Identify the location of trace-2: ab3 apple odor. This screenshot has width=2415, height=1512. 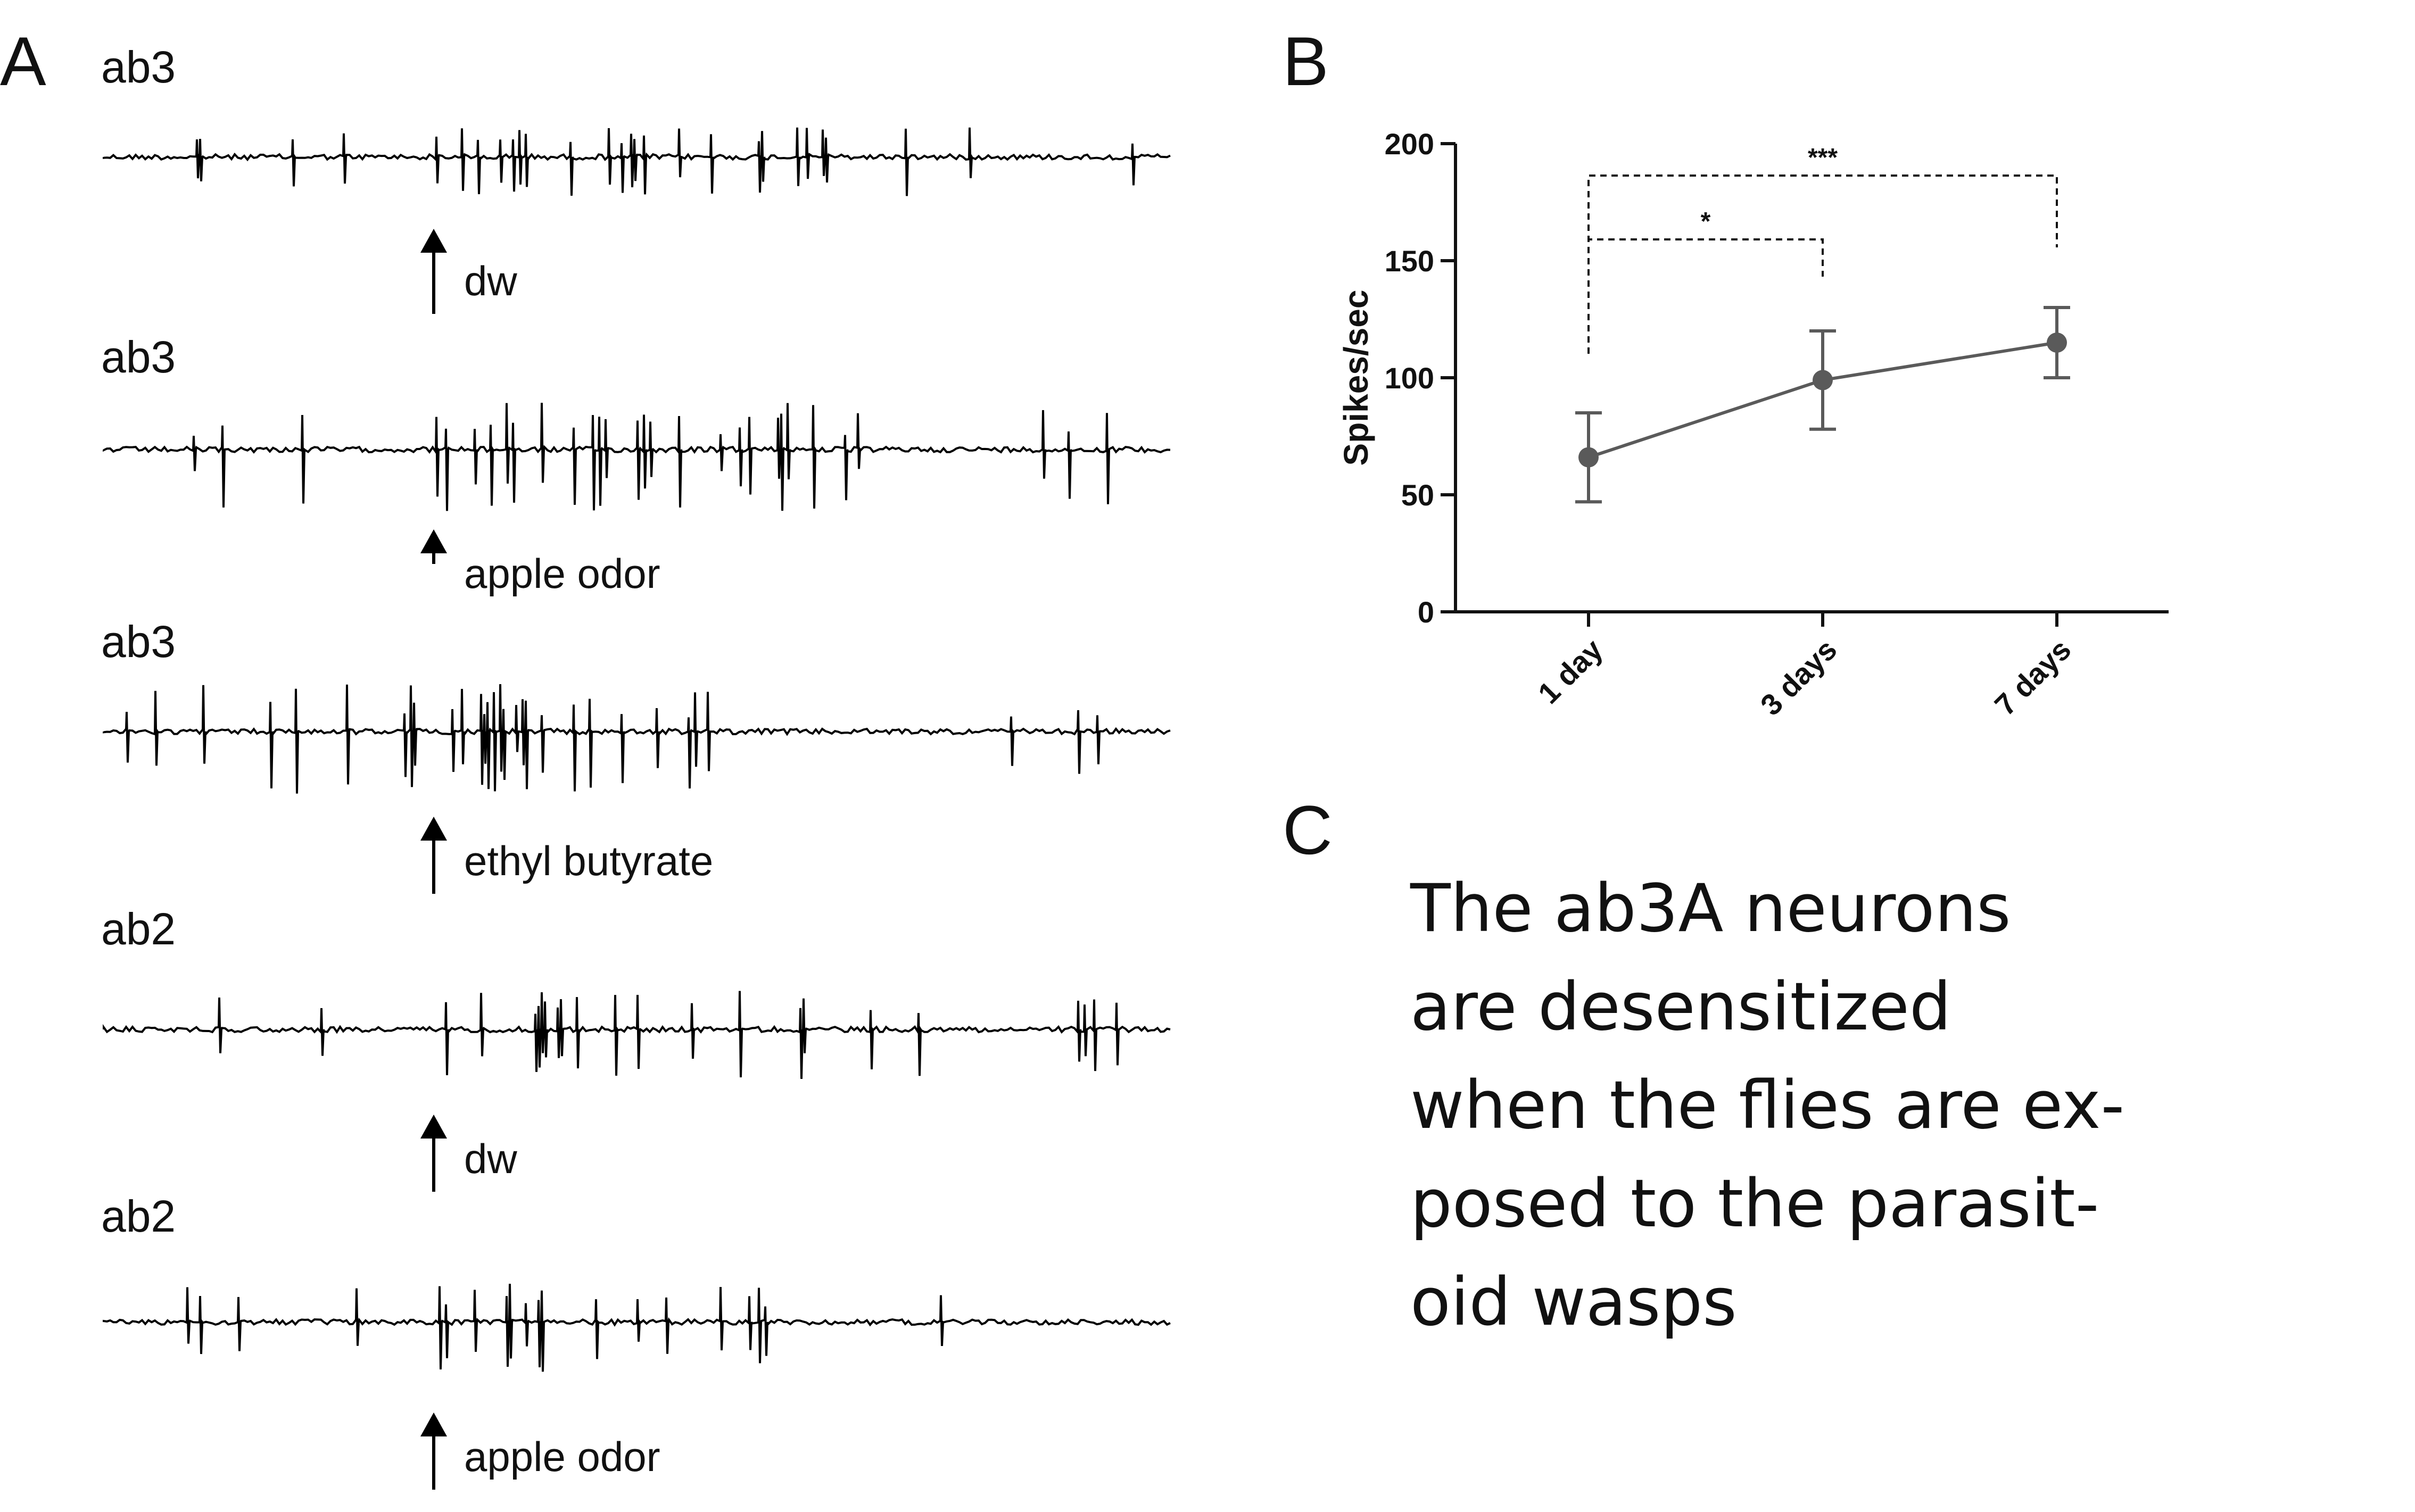
(636, 464).